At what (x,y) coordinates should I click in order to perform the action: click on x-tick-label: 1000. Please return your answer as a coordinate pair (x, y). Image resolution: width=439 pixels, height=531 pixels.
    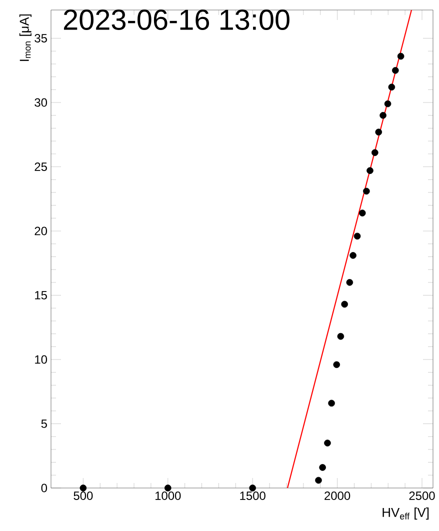
    Looking at the image, I should click on (168, 496).